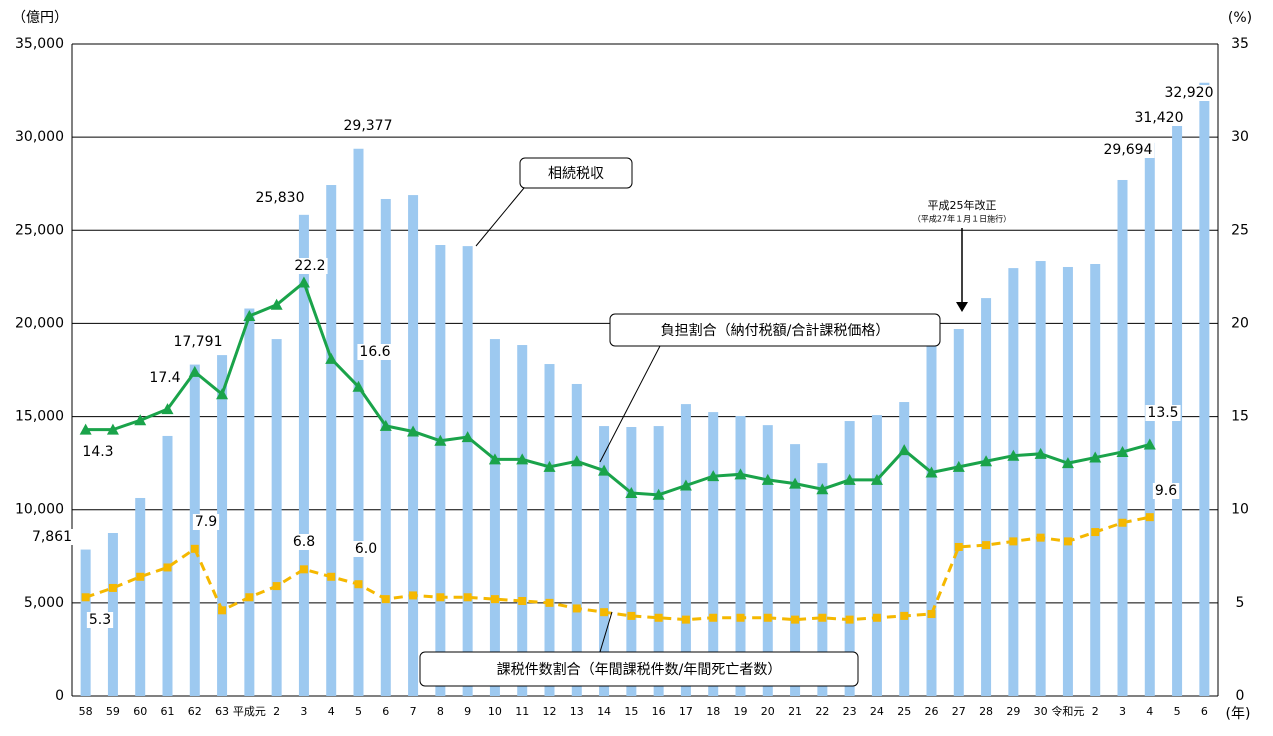 Image resolution: width=1273 pixels, height=736 pixels. I want to click on x-tick-label: 62, so click(195, 711).